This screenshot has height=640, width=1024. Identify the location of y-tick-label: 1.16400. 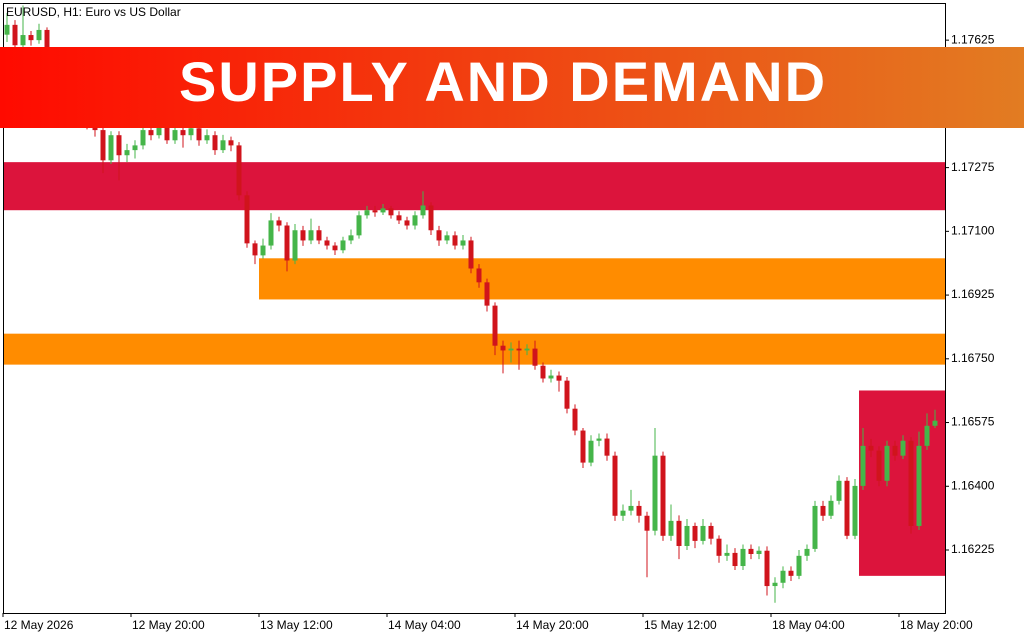
(973, 485).